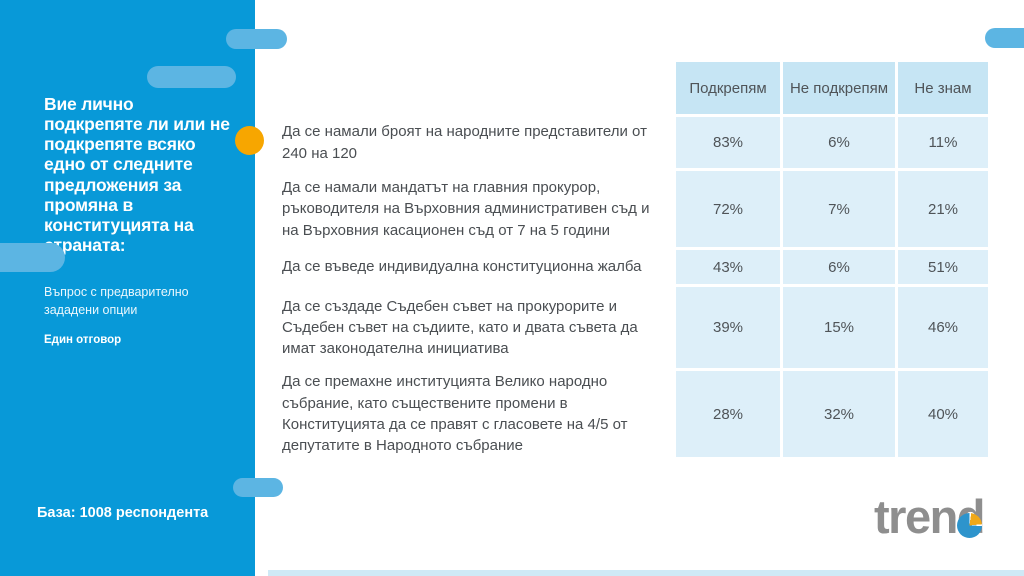  Describe the element at coordinates (83, 340) in the screenshot. I see `answer-type-note: Един отговор` at that location.